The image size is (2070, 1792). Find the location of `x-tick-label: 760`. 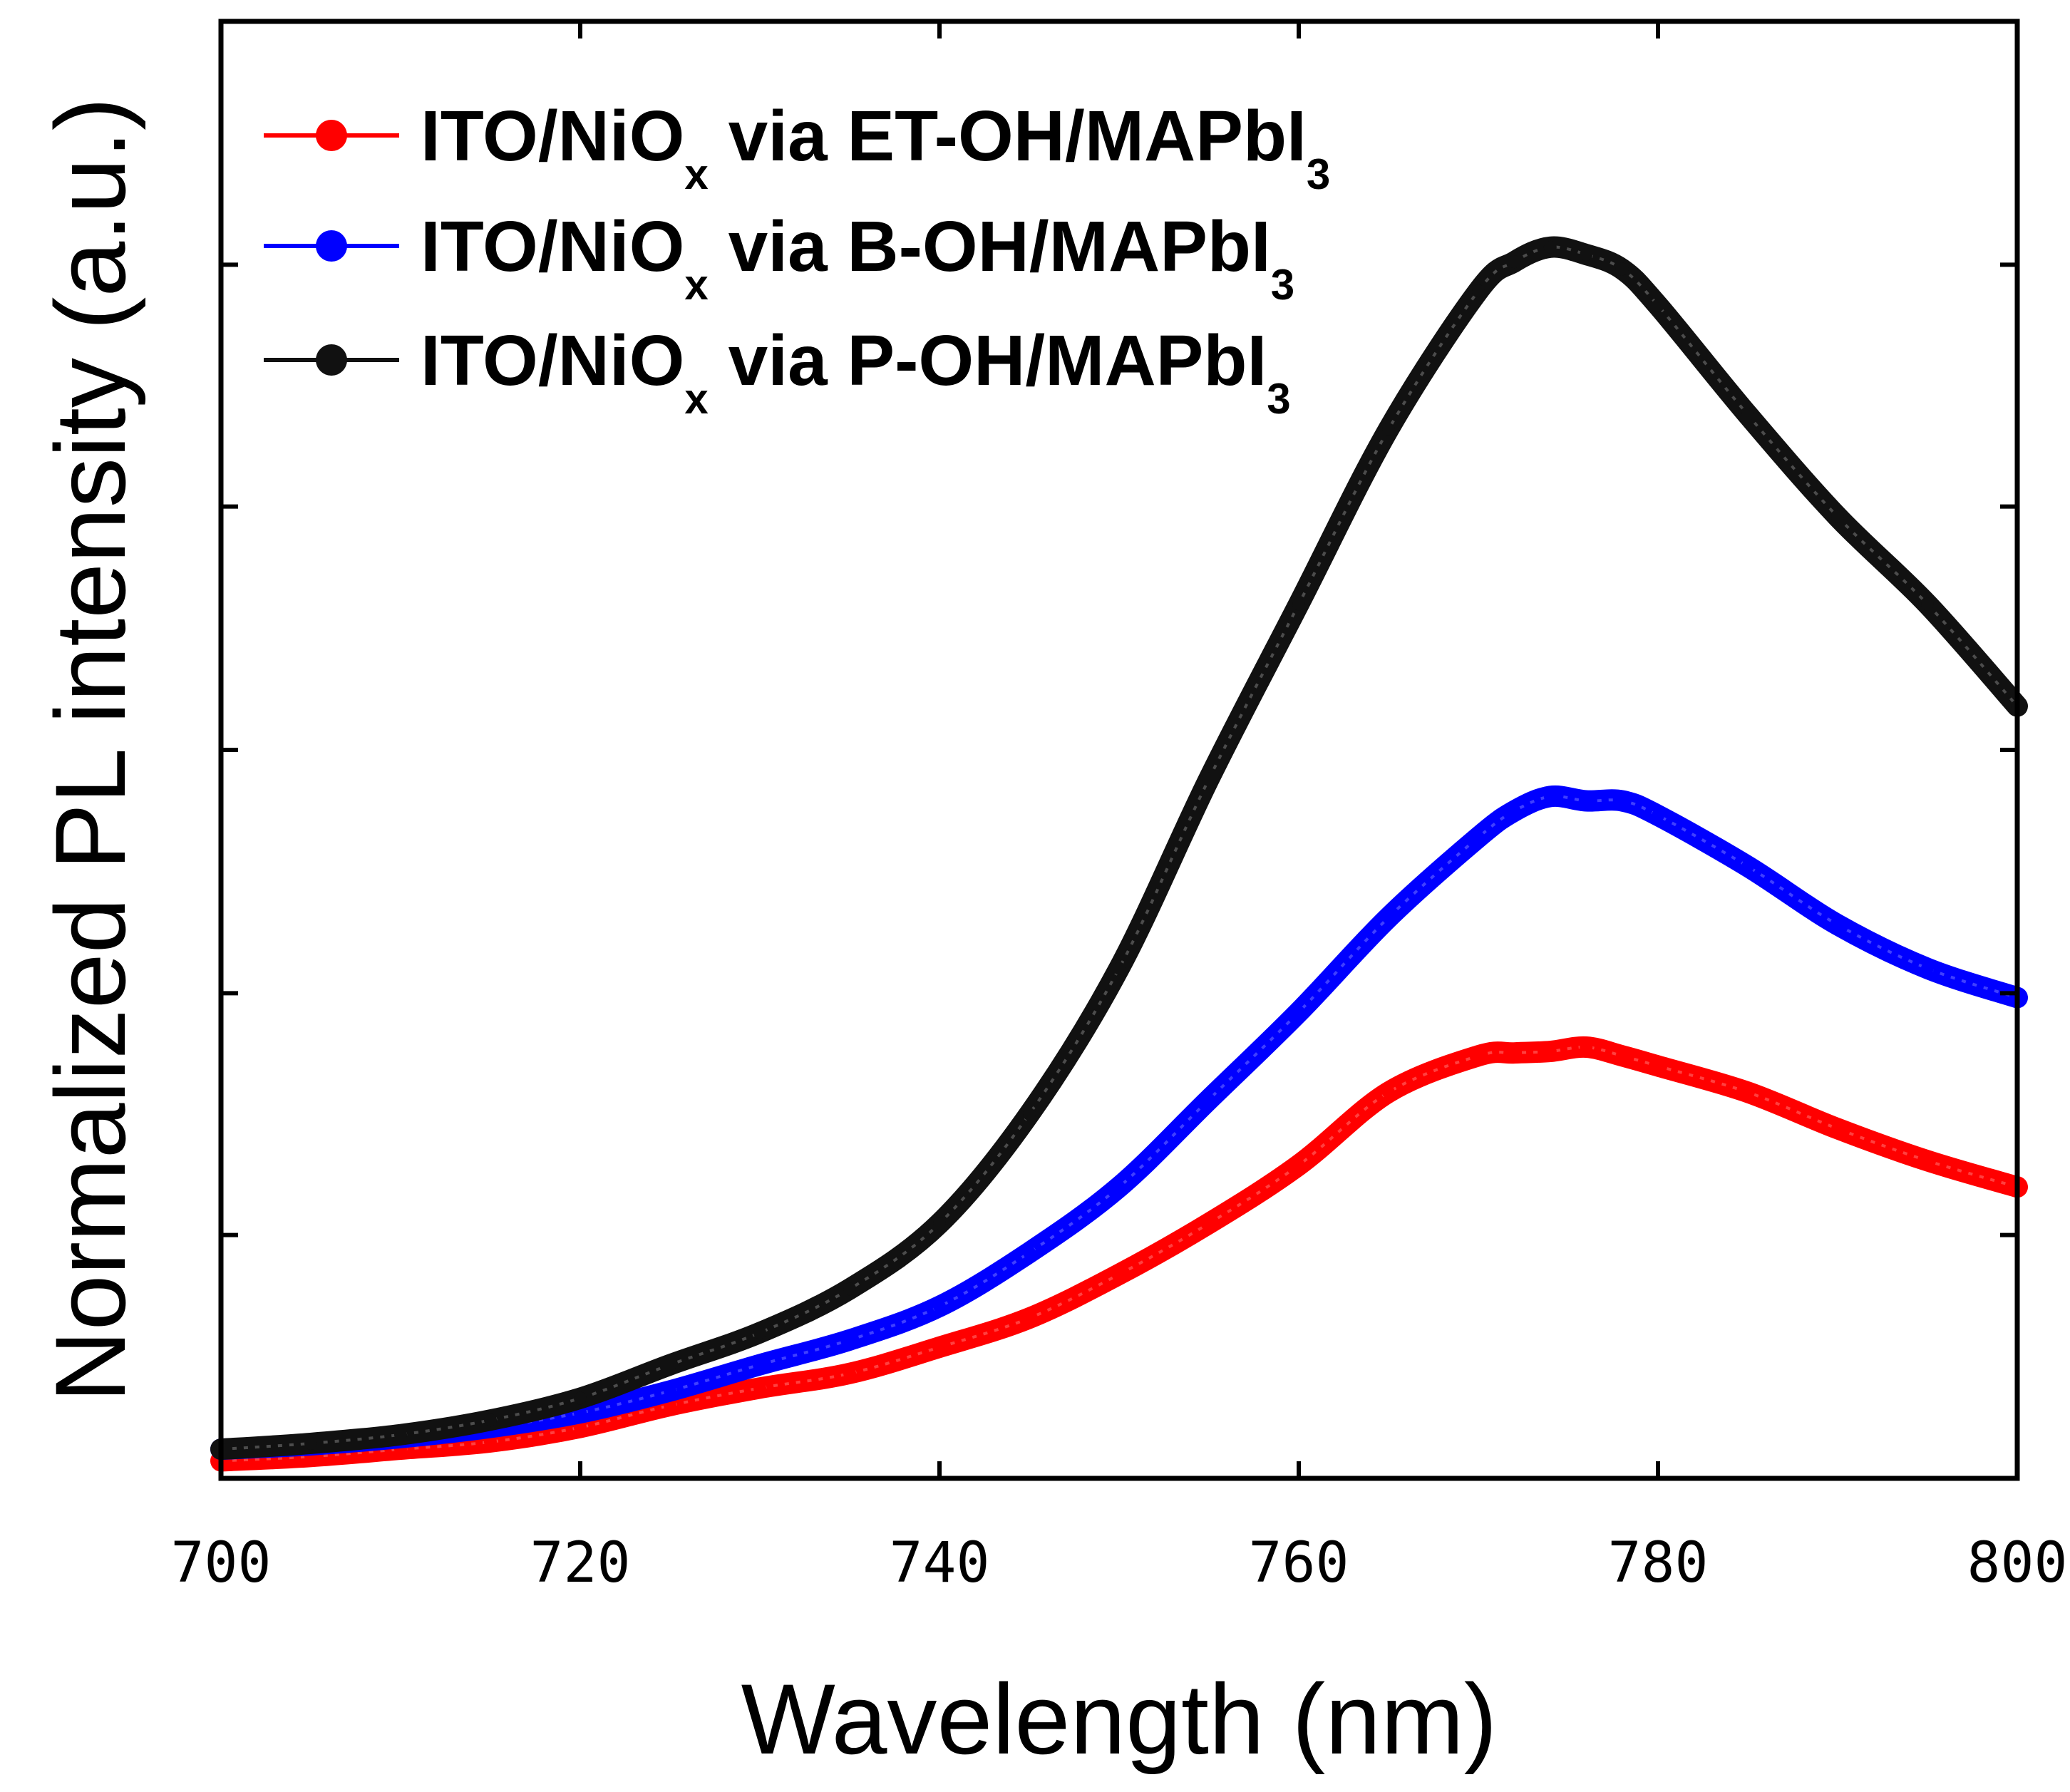

x-tick-label: 760 is located at coordinates (1299, 1563).